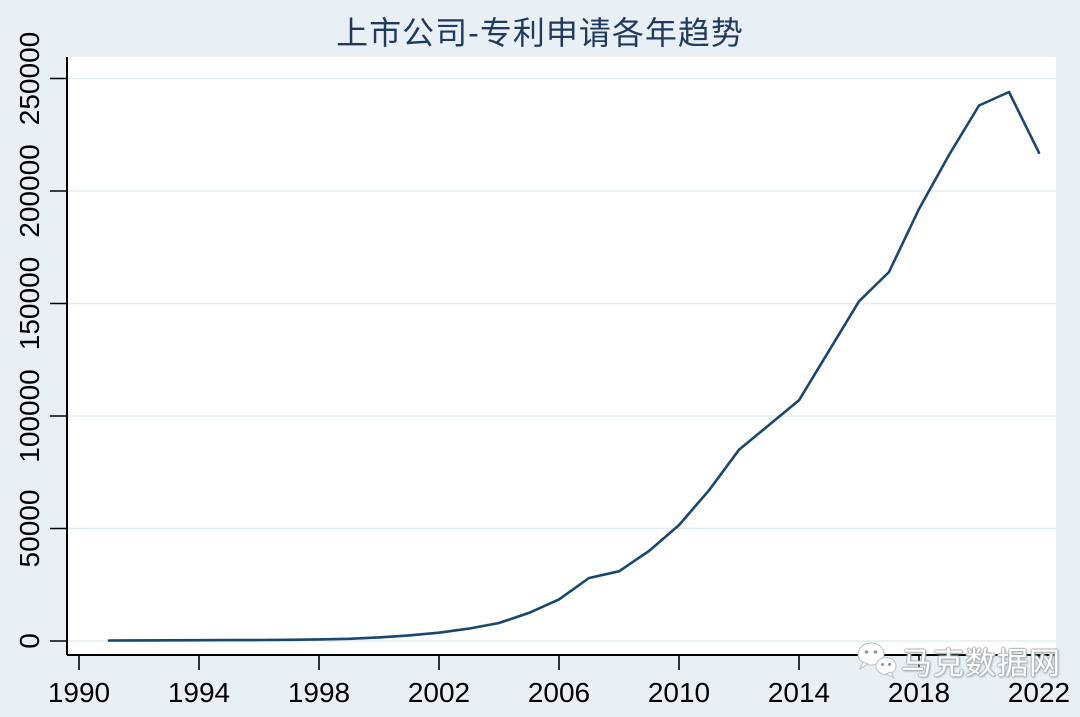 Image resolution: width=1080 pixels, height=717 pixels. What do you see at coordinates (29, 641) in the screenshot?
I see `y-tick-label: 0` at bounding box center [29, 641].